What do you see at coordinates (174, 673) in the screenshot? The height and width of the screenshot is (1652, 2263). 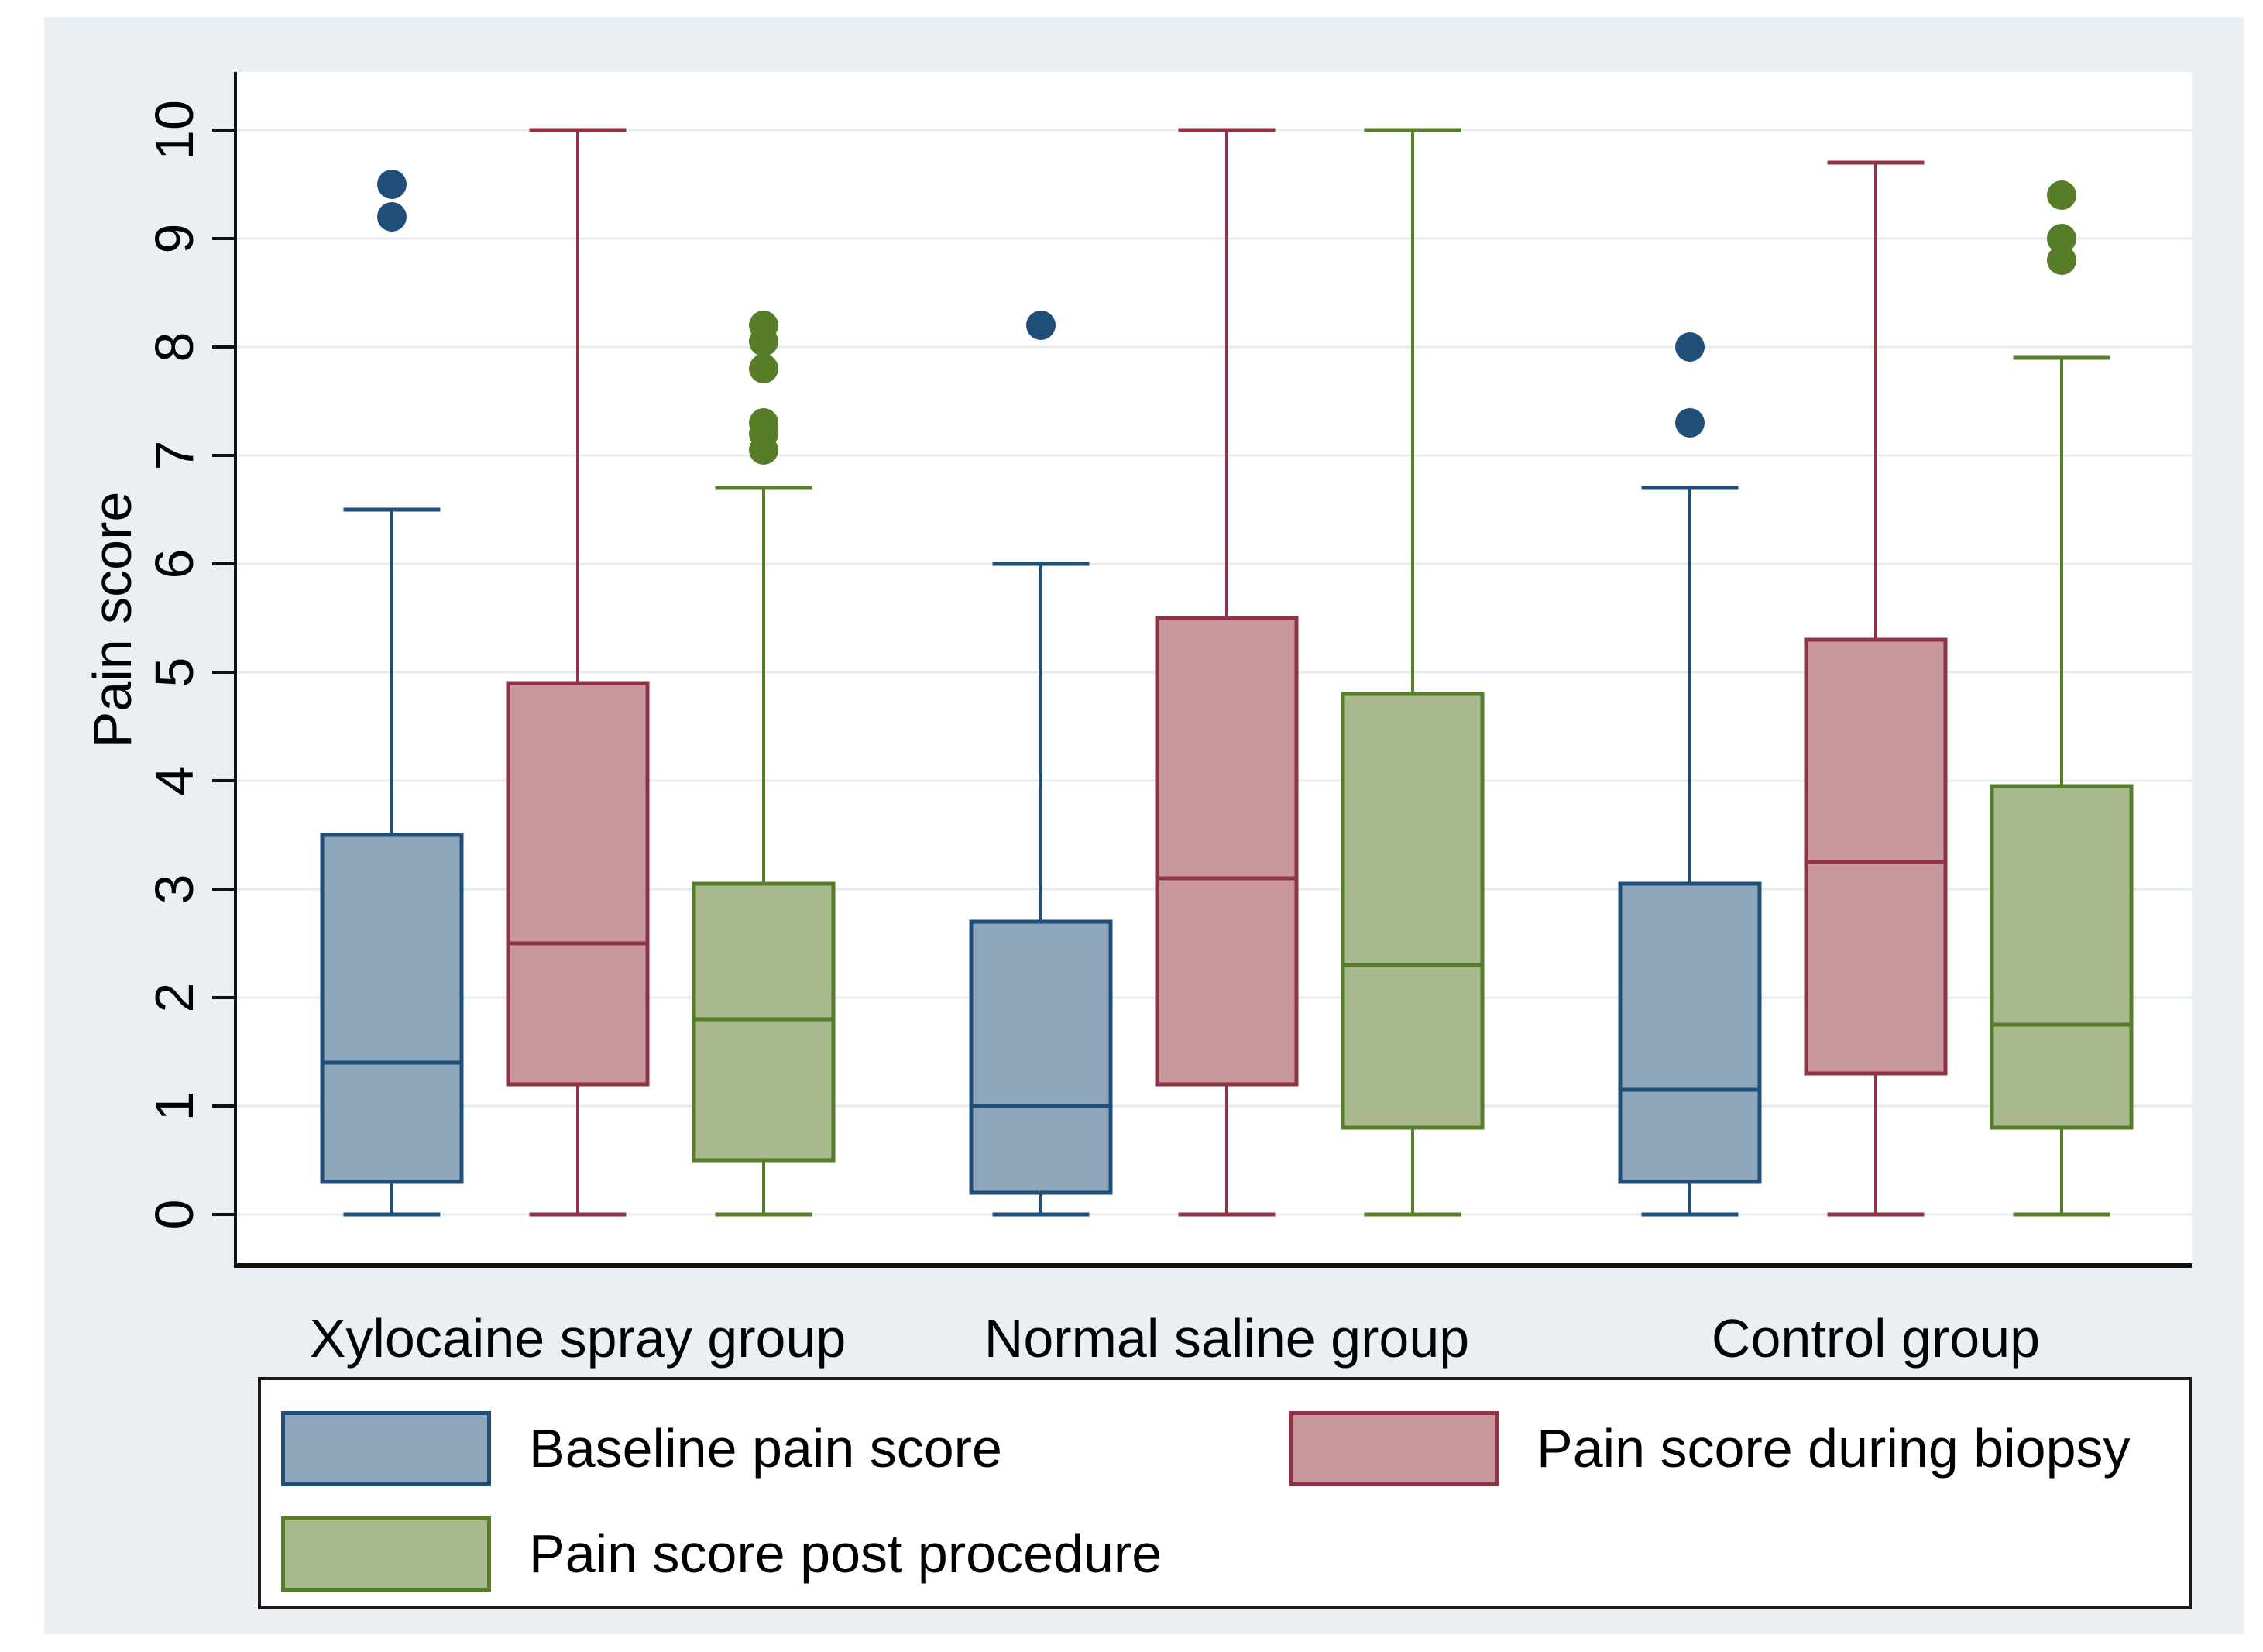 I see `y-tick-label: 5` at bounding box center [174, 673].